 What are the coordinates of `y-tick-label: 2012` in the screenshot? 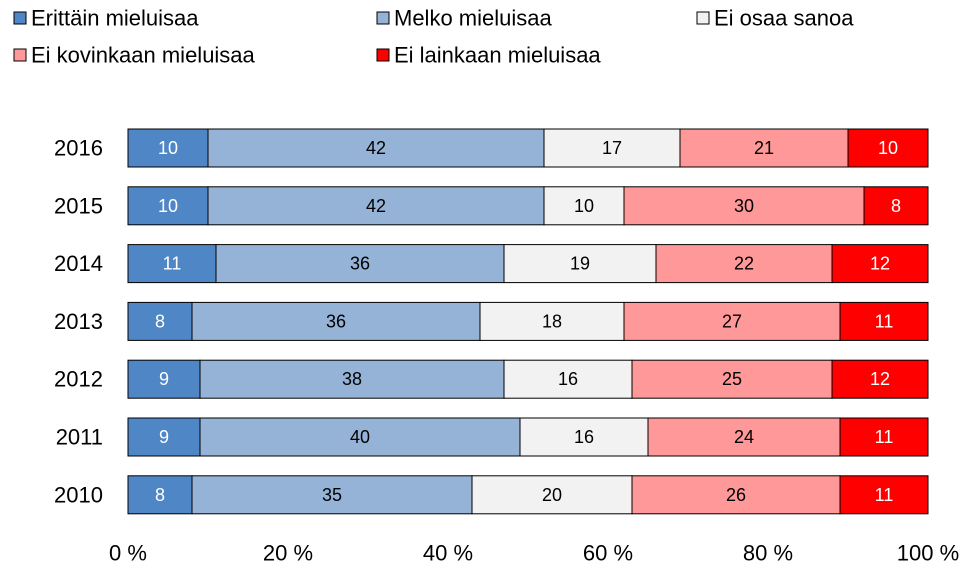 It's located at (78, 379).